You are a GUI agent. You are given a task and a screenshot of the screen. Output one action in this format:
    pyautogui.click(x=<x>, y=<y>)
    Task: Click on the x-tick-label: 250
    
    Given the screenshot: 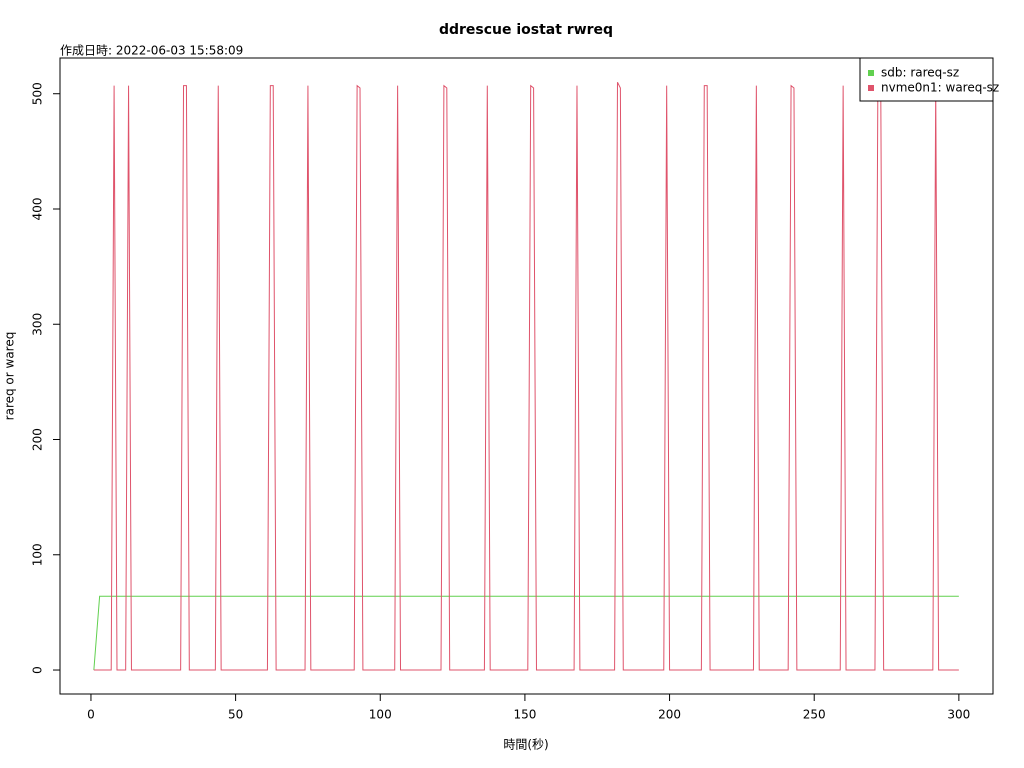 What is the action you would take?
    pyautogui.click(x=814, y=715)
    